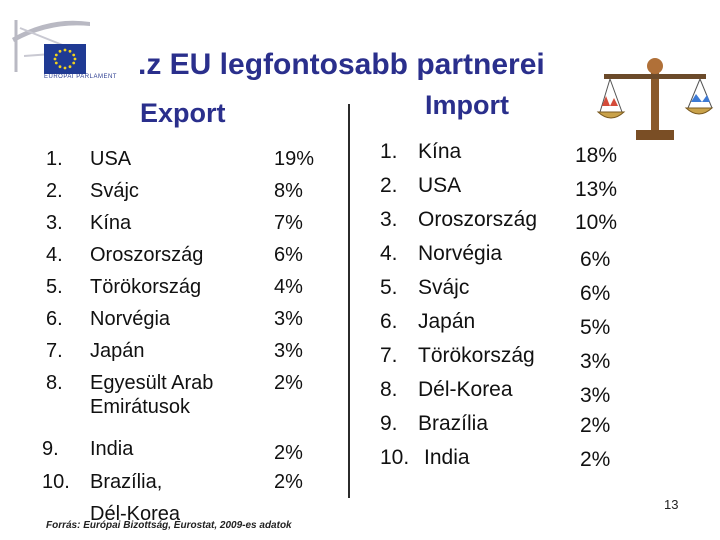 This screenshot has height=540, width=720. What do you see at coordinates (510, 458) in the screenshot?
I see `list-item: 10. India 2%` at bounding box center [510, 458].